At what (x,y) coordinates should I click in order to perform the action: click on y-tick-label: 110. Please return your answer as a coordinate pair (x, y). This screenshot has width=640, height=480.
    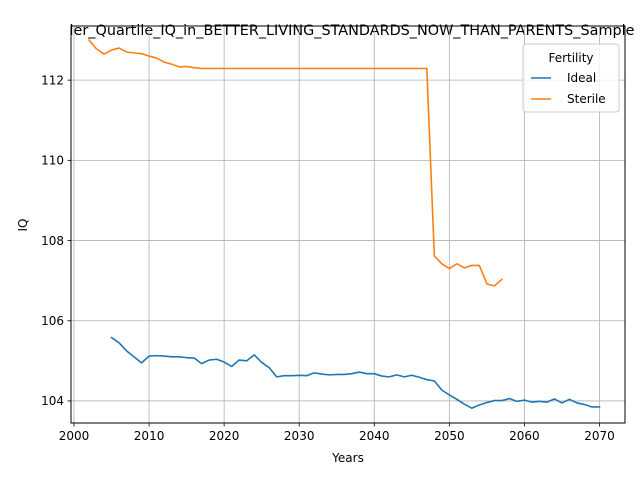
    Looking at the image, I should click on (52, 161).